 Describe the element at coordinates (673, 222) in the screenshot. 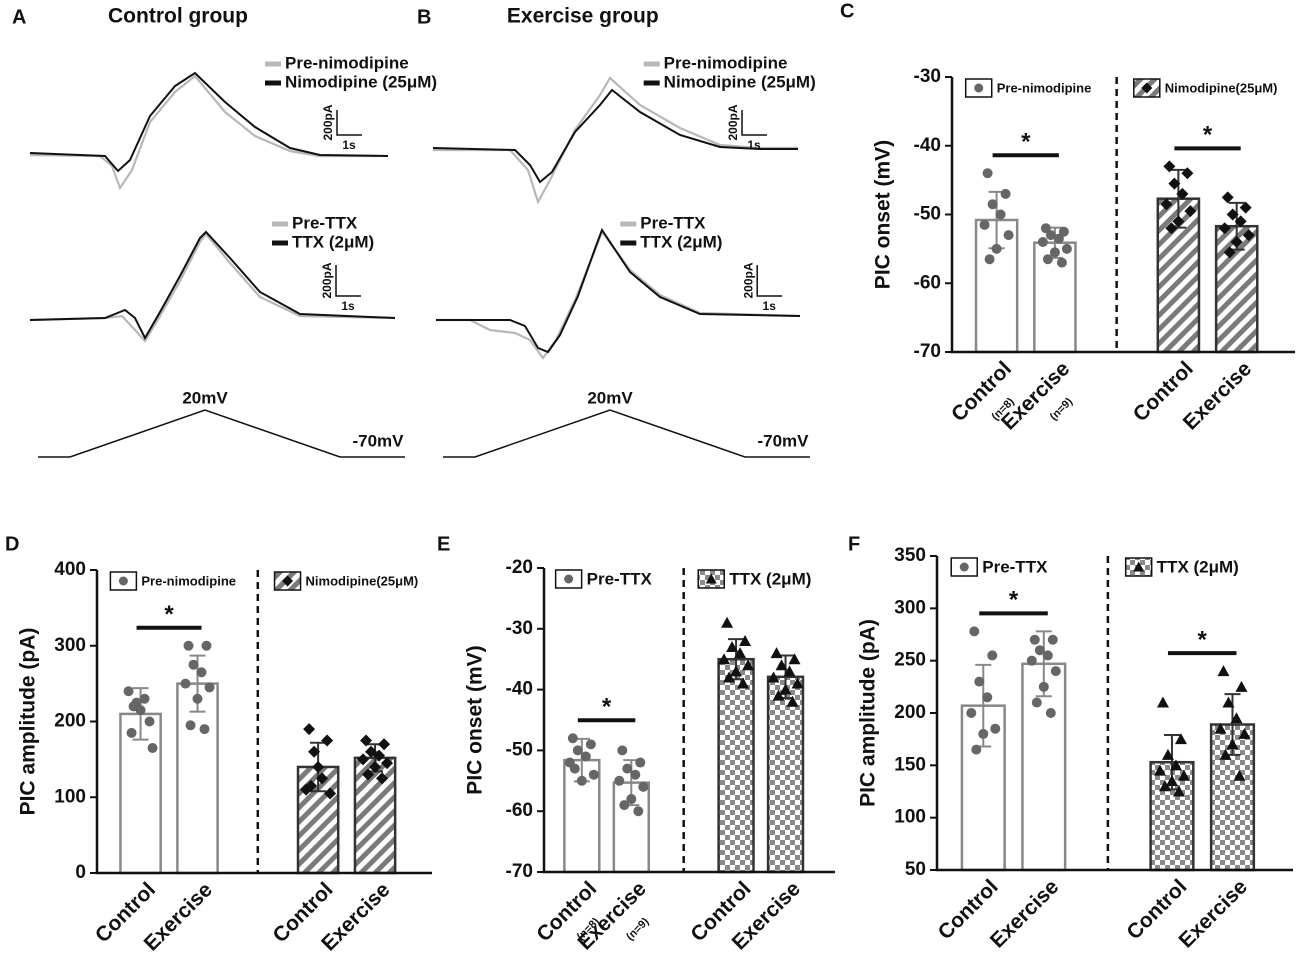

I see `legend-label: Pre-TTX` at that location.